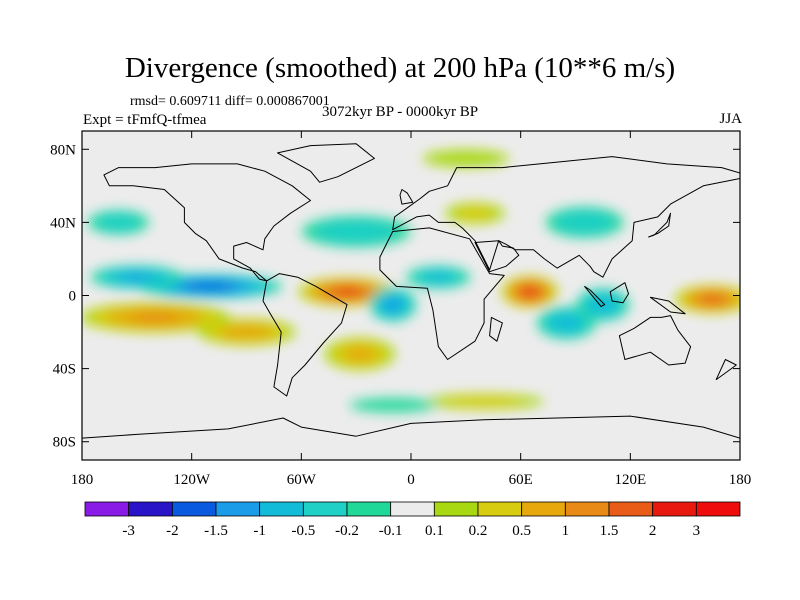 The width and height of the screenshot is (800, 600). Describe the element at coordinates (740, 480) in the screenshot. I see `x-tick-label-6: 180` at that location.